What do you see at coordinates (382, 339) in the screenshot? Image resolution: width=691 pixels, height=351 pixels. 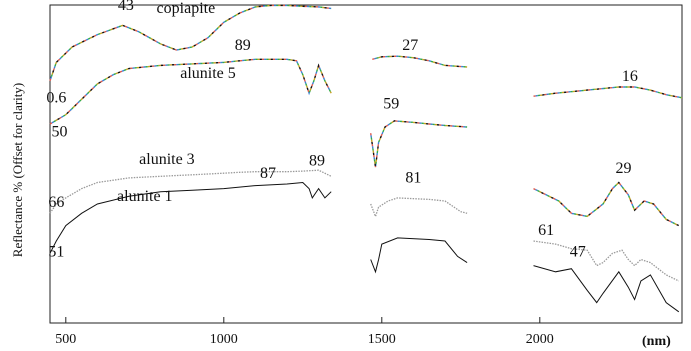 I see `x-tick-label: 1500` at bounding box center [382, 339].